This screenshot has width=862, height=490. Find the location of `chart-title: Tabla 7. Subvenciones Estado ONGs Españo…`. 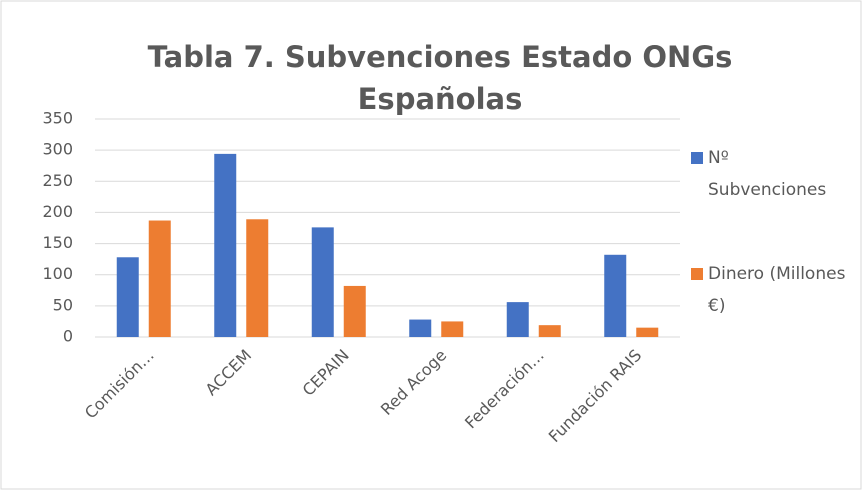

chart-title: Tabla 7. Subvenciones Estado ONGs Españo… is located at coordinates (440, 78).